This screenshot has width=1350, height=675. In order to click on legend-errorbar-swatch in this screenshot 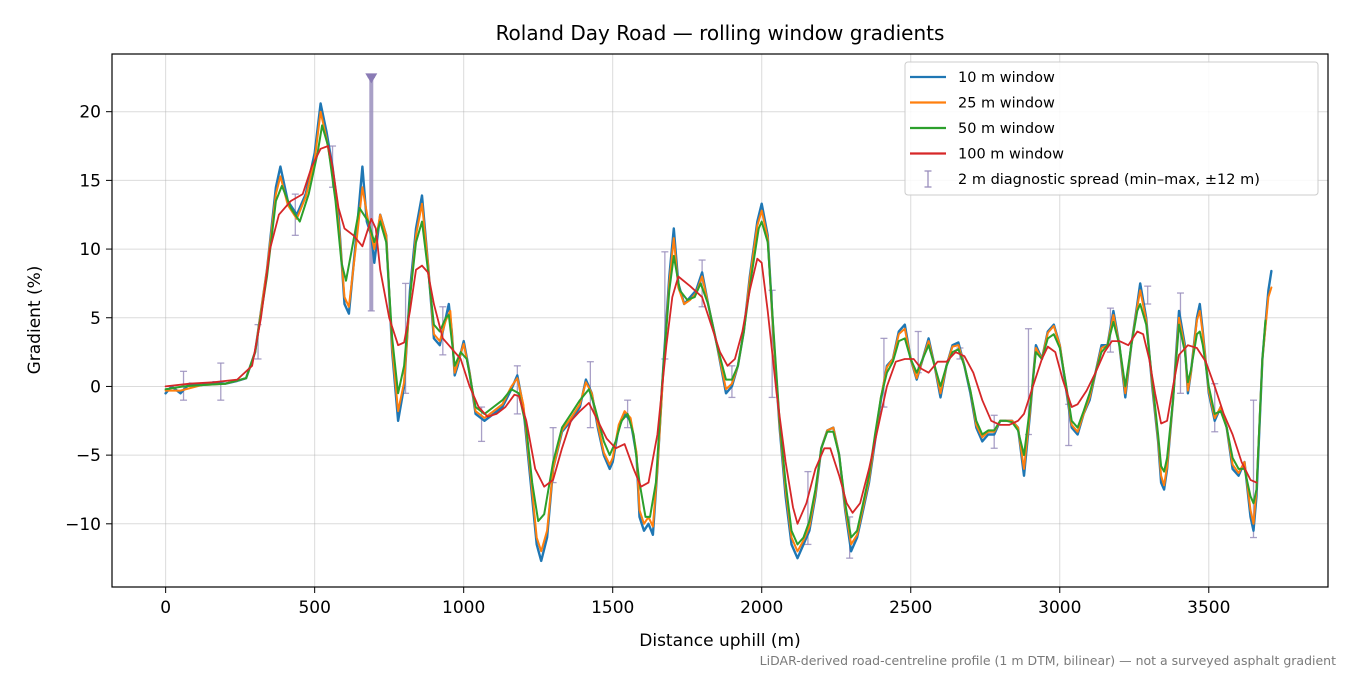, I will do `click(928, 179)`.